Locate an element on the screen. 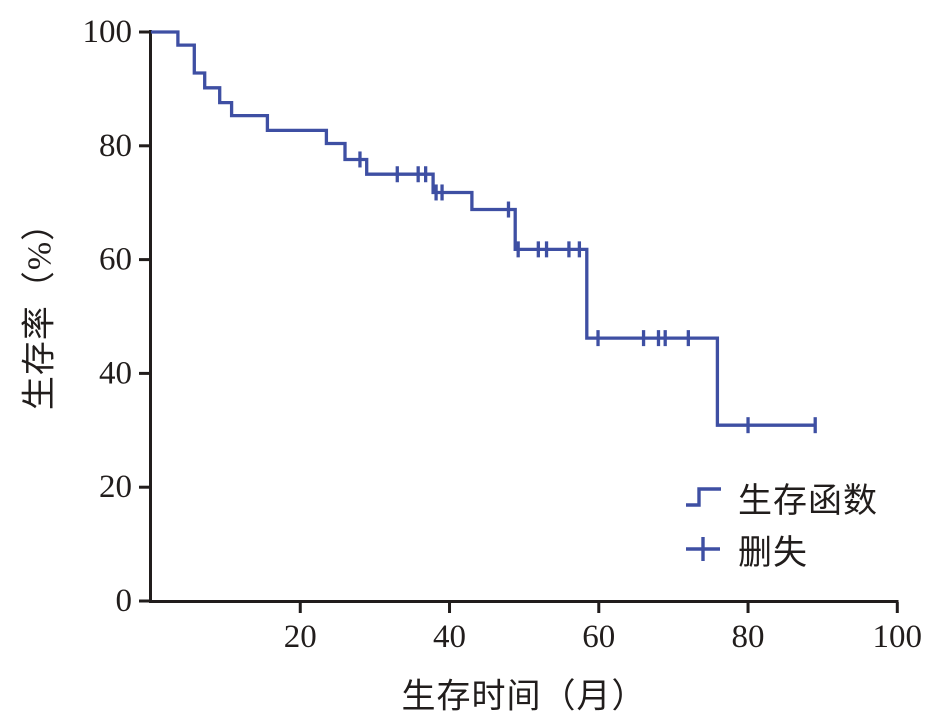 The width and height of the screenshot is (938, 722). x-tick-label: 40 is located at coordinates (449, 637).